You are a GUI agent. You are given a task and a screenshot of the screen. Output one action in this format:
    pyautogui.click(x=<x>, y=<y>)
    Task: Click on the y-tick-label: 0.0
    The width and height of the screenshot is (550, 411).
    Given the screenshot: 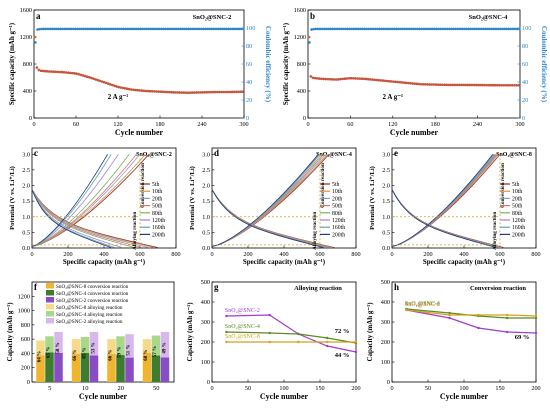 What is the action you would take?
    pyautogui.click(x=206, y=248)
    